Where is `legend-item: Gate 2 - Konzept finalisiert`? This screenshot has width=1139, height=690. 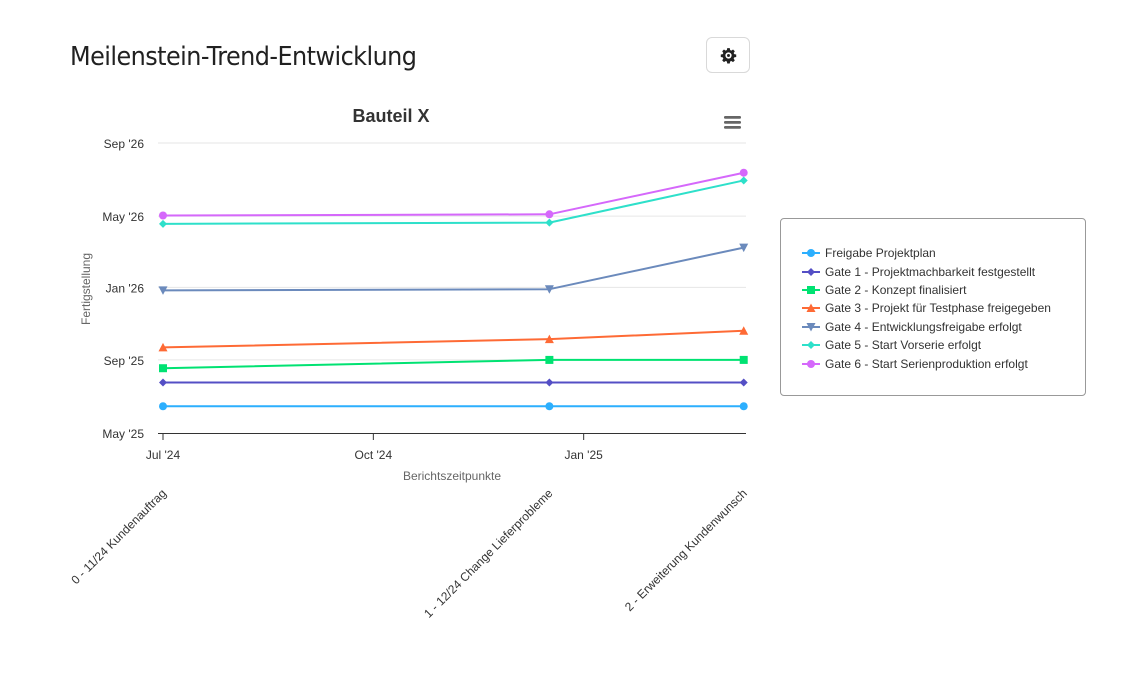 legend-item: Gate 2 - Konzept finalisiert is located at coordinates (926, 290).